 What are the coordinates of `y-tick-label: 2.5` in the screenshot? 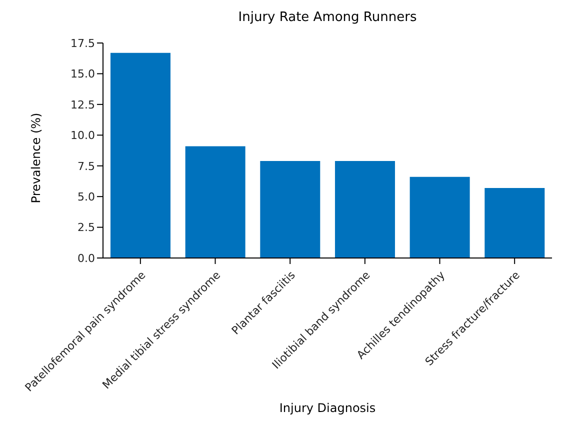 It's located at (86, 227).